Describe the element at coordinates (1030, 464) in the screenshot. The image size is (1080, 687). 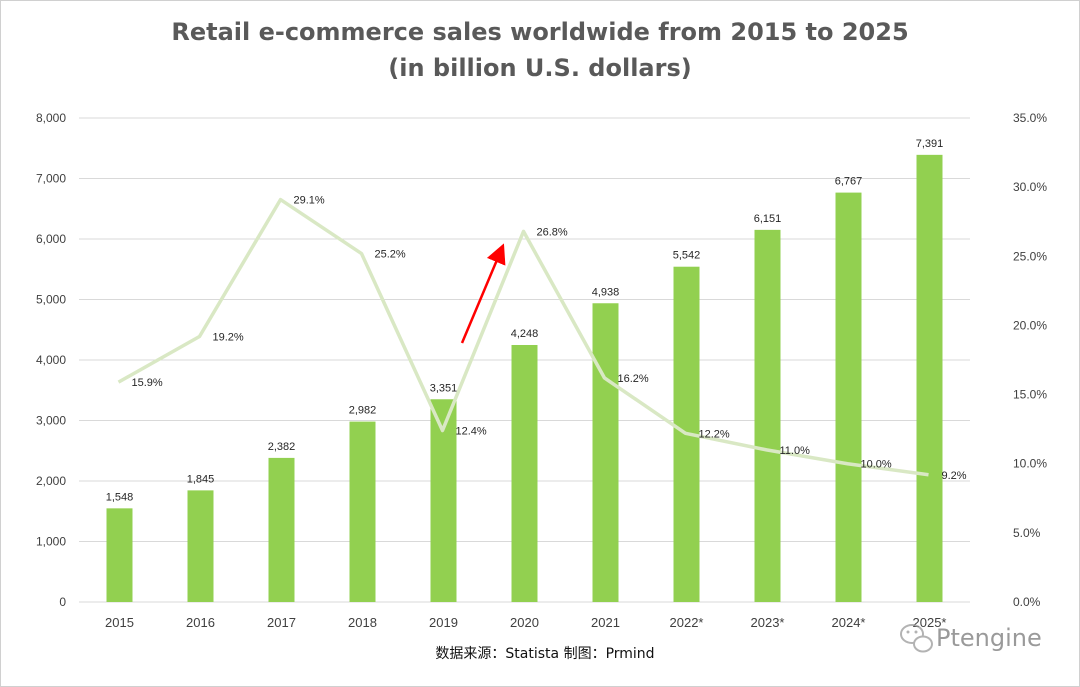
I see `right-tick-label: 10.0%` at that location.